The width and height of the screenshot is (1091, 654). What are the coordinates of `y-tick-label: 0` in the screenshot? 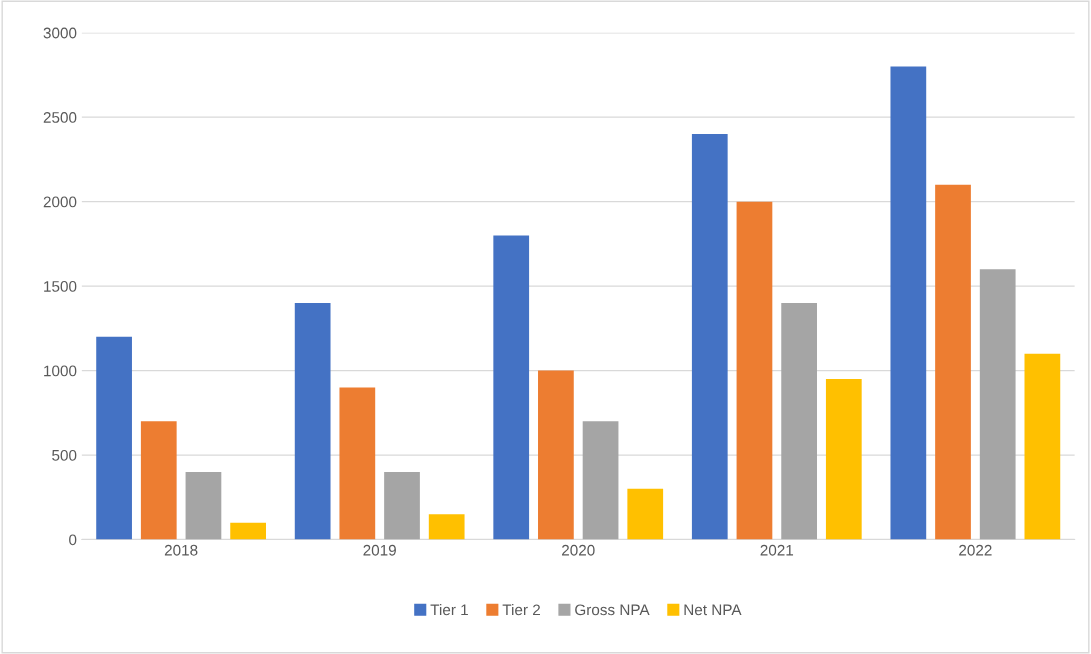 It's located at (73, 540).